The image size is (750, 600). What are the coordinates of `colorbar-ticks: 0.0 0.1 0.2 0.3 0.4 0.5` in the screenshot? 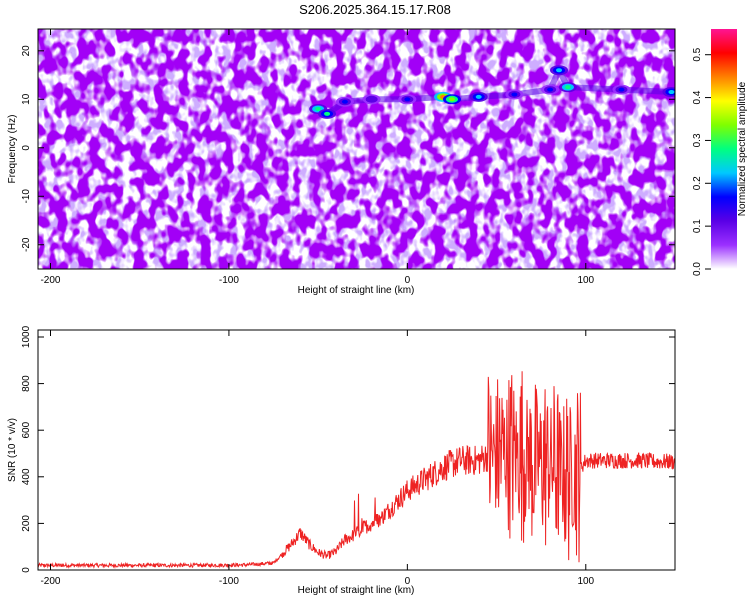 It's located at (701, 161).